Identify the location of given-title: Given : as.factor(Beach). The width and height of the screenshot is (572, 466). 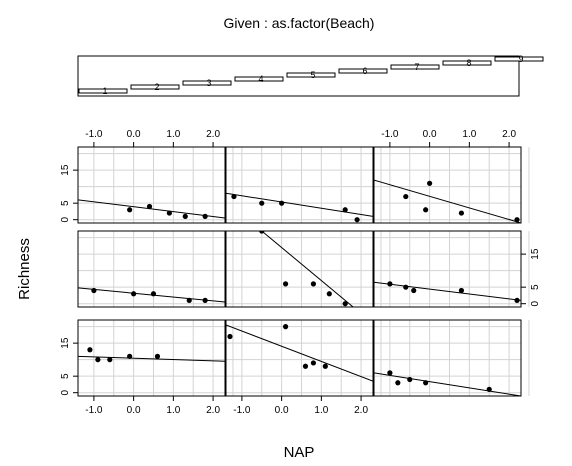
(299, 23).